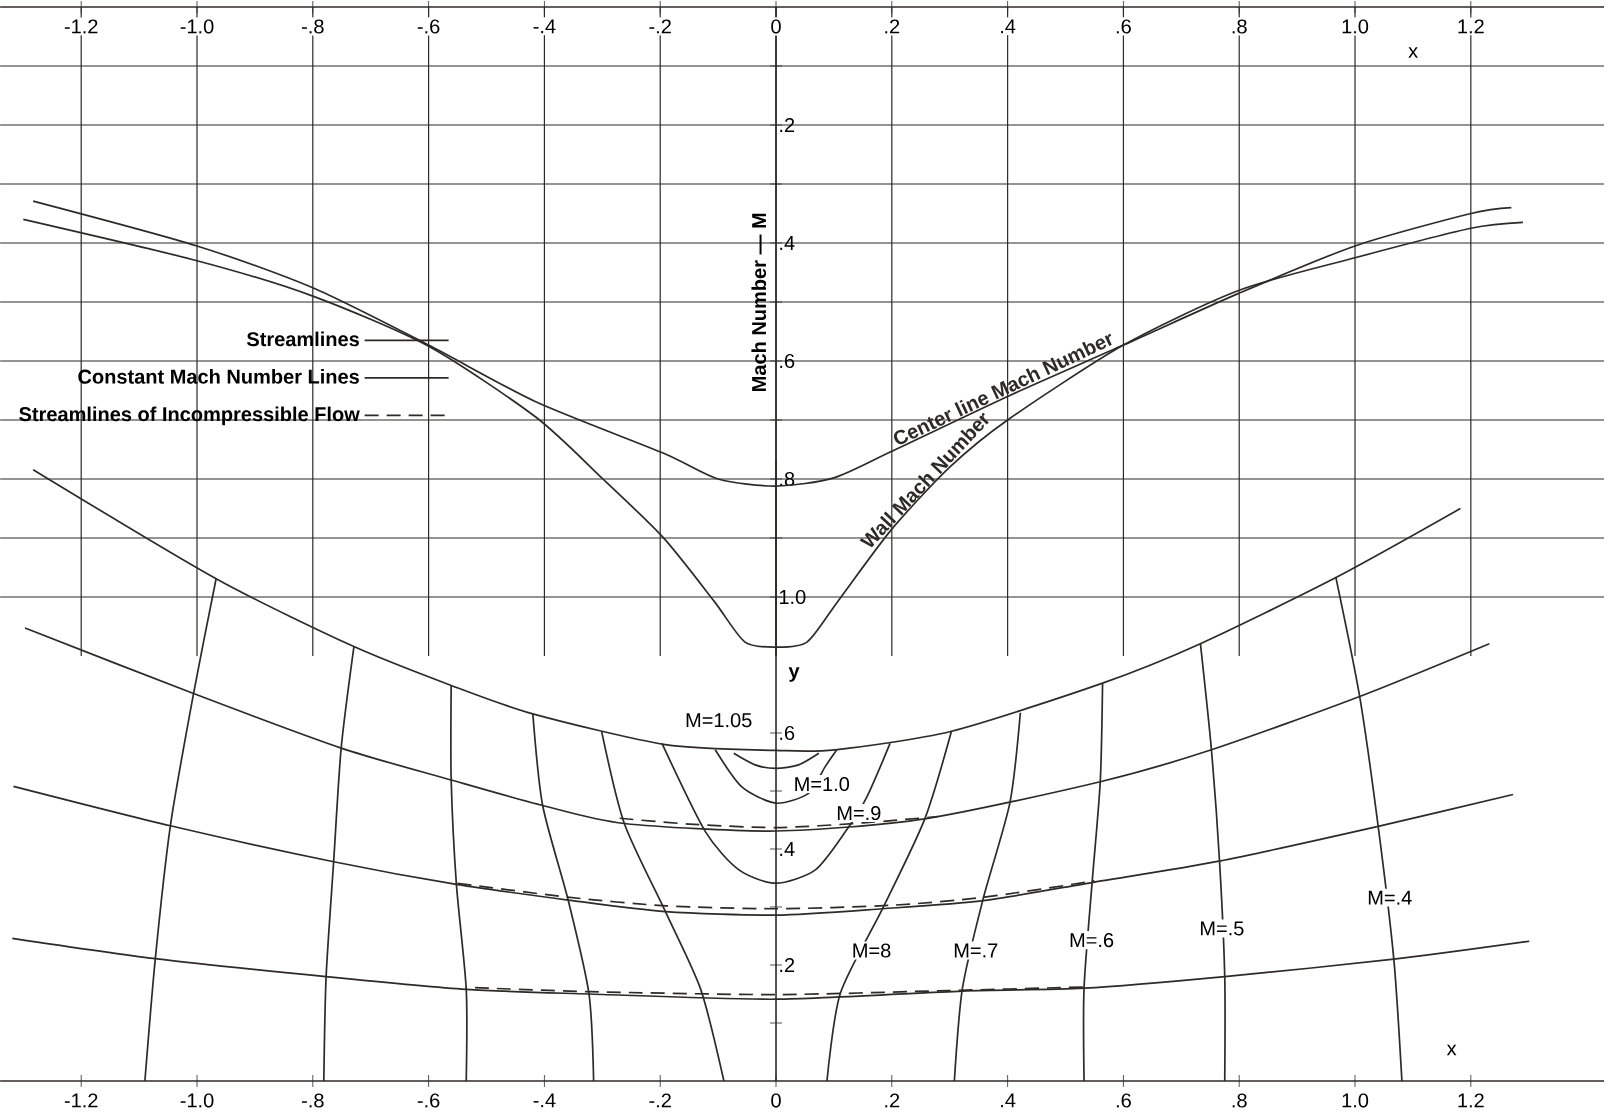 This screenshot has width=1611, height=1114. What do you see at coordinates (759, 302) in the screenshot?
I see `y-axis-title: Mach Number — M` at bounding box center [759, 302].